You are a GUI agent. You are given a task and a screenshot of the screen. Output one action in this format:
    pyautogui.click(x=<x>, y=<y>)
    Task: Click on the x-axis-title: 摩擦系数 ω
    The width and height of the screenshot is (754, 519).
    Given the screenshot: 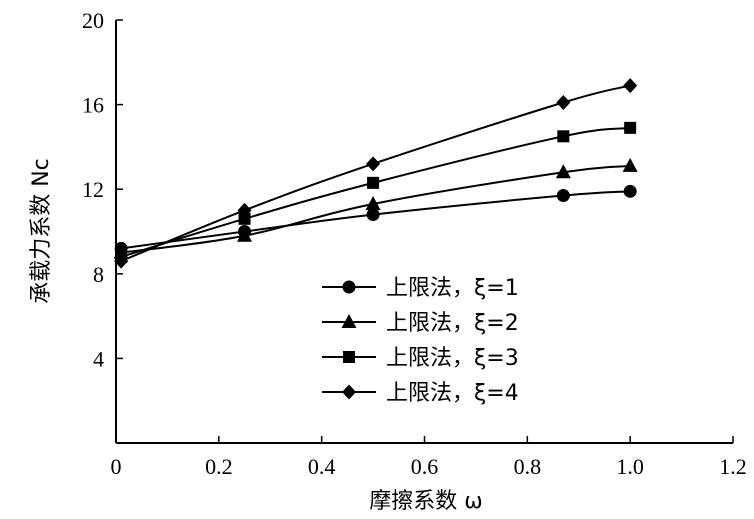 What is the action you would take?
    pyautogui.click(x=425, y=501)
    